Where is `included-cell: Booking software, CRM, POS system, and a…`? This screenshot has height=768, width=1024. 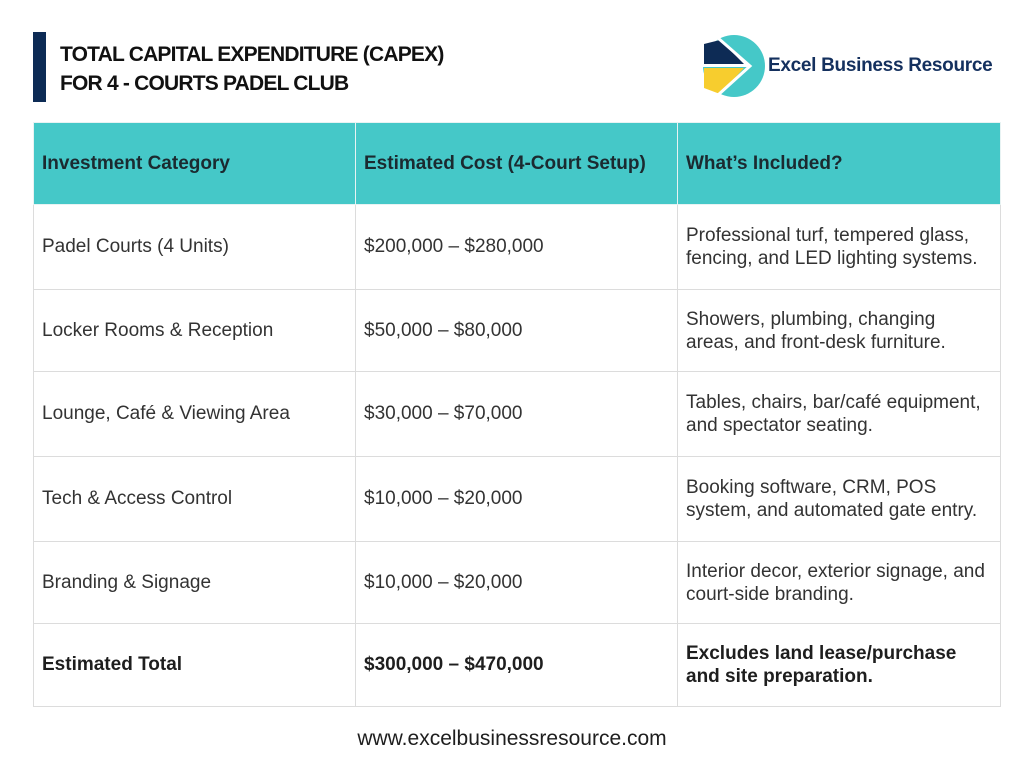 included-cell: Booking software, CRM, POS system, and a… is located at coordinates (839, 499).